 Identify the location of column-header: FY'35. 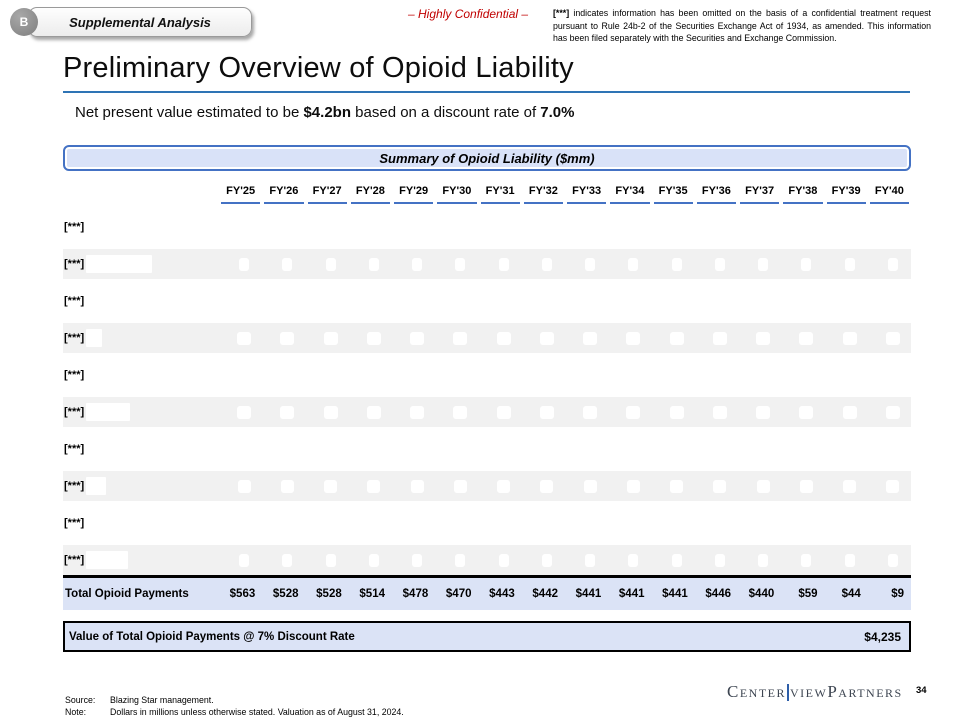
(673, 192).